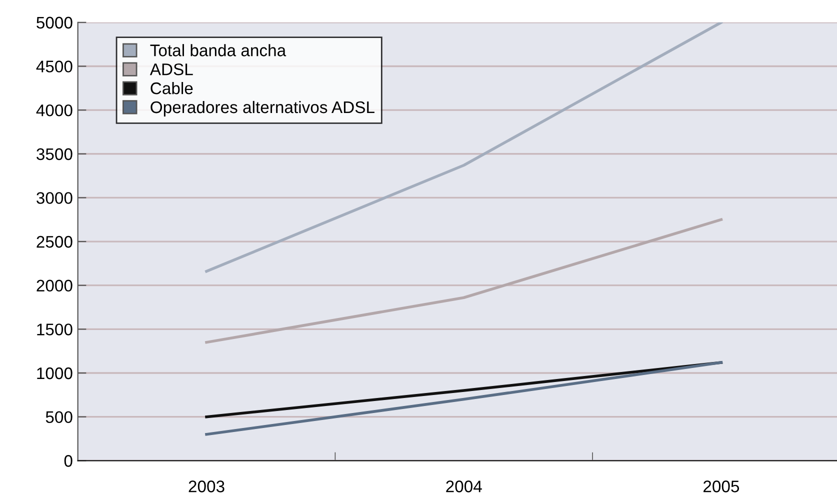  I want to click on legend-label: Total banda ancha, so click(218, 50).